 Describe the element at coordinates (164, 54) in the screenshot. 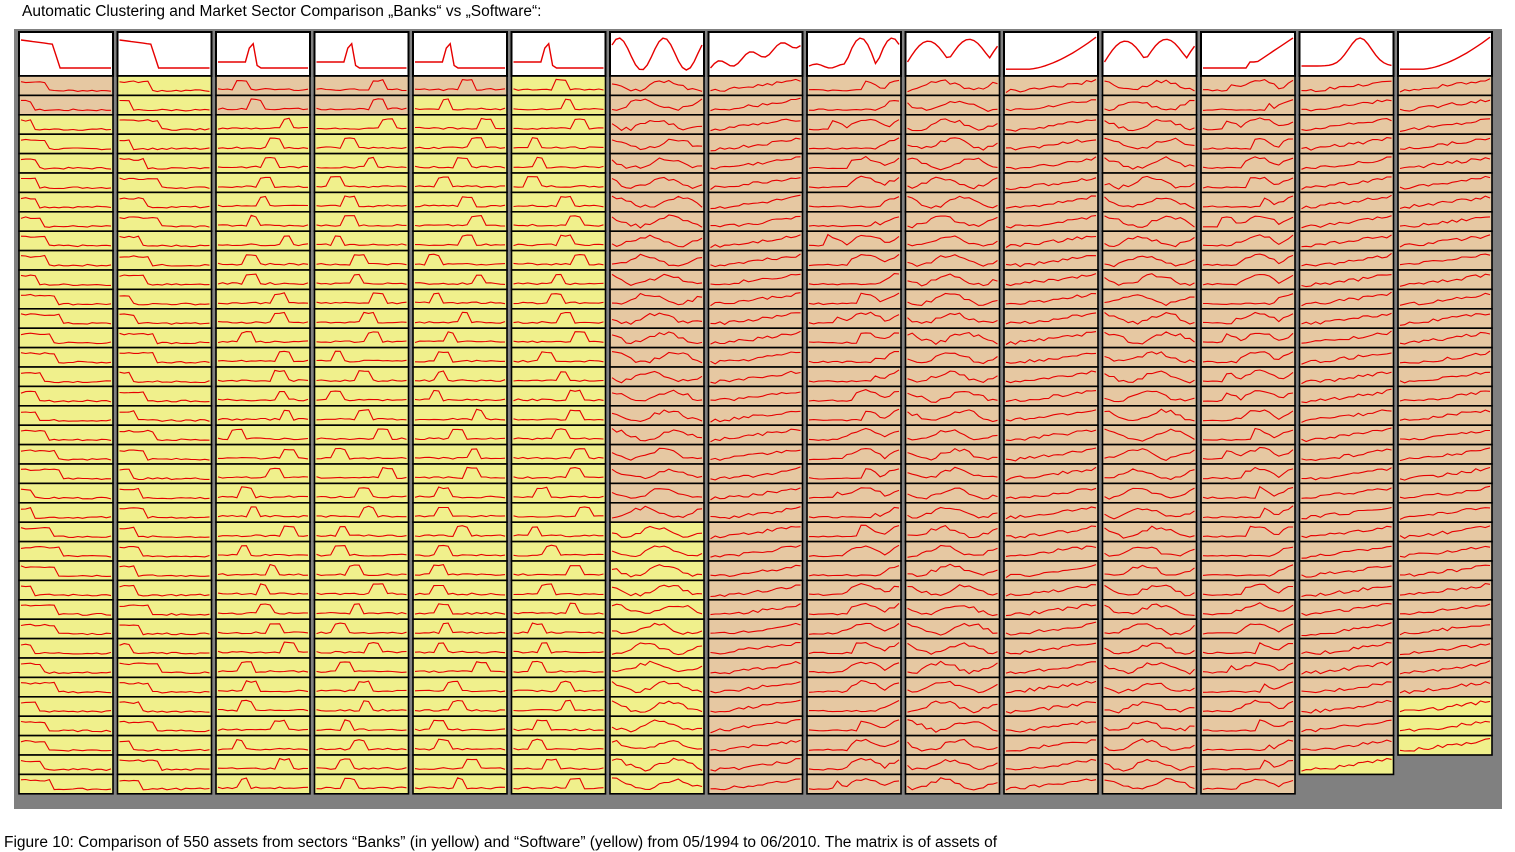

I see `cluster-centroid-line` at that location.